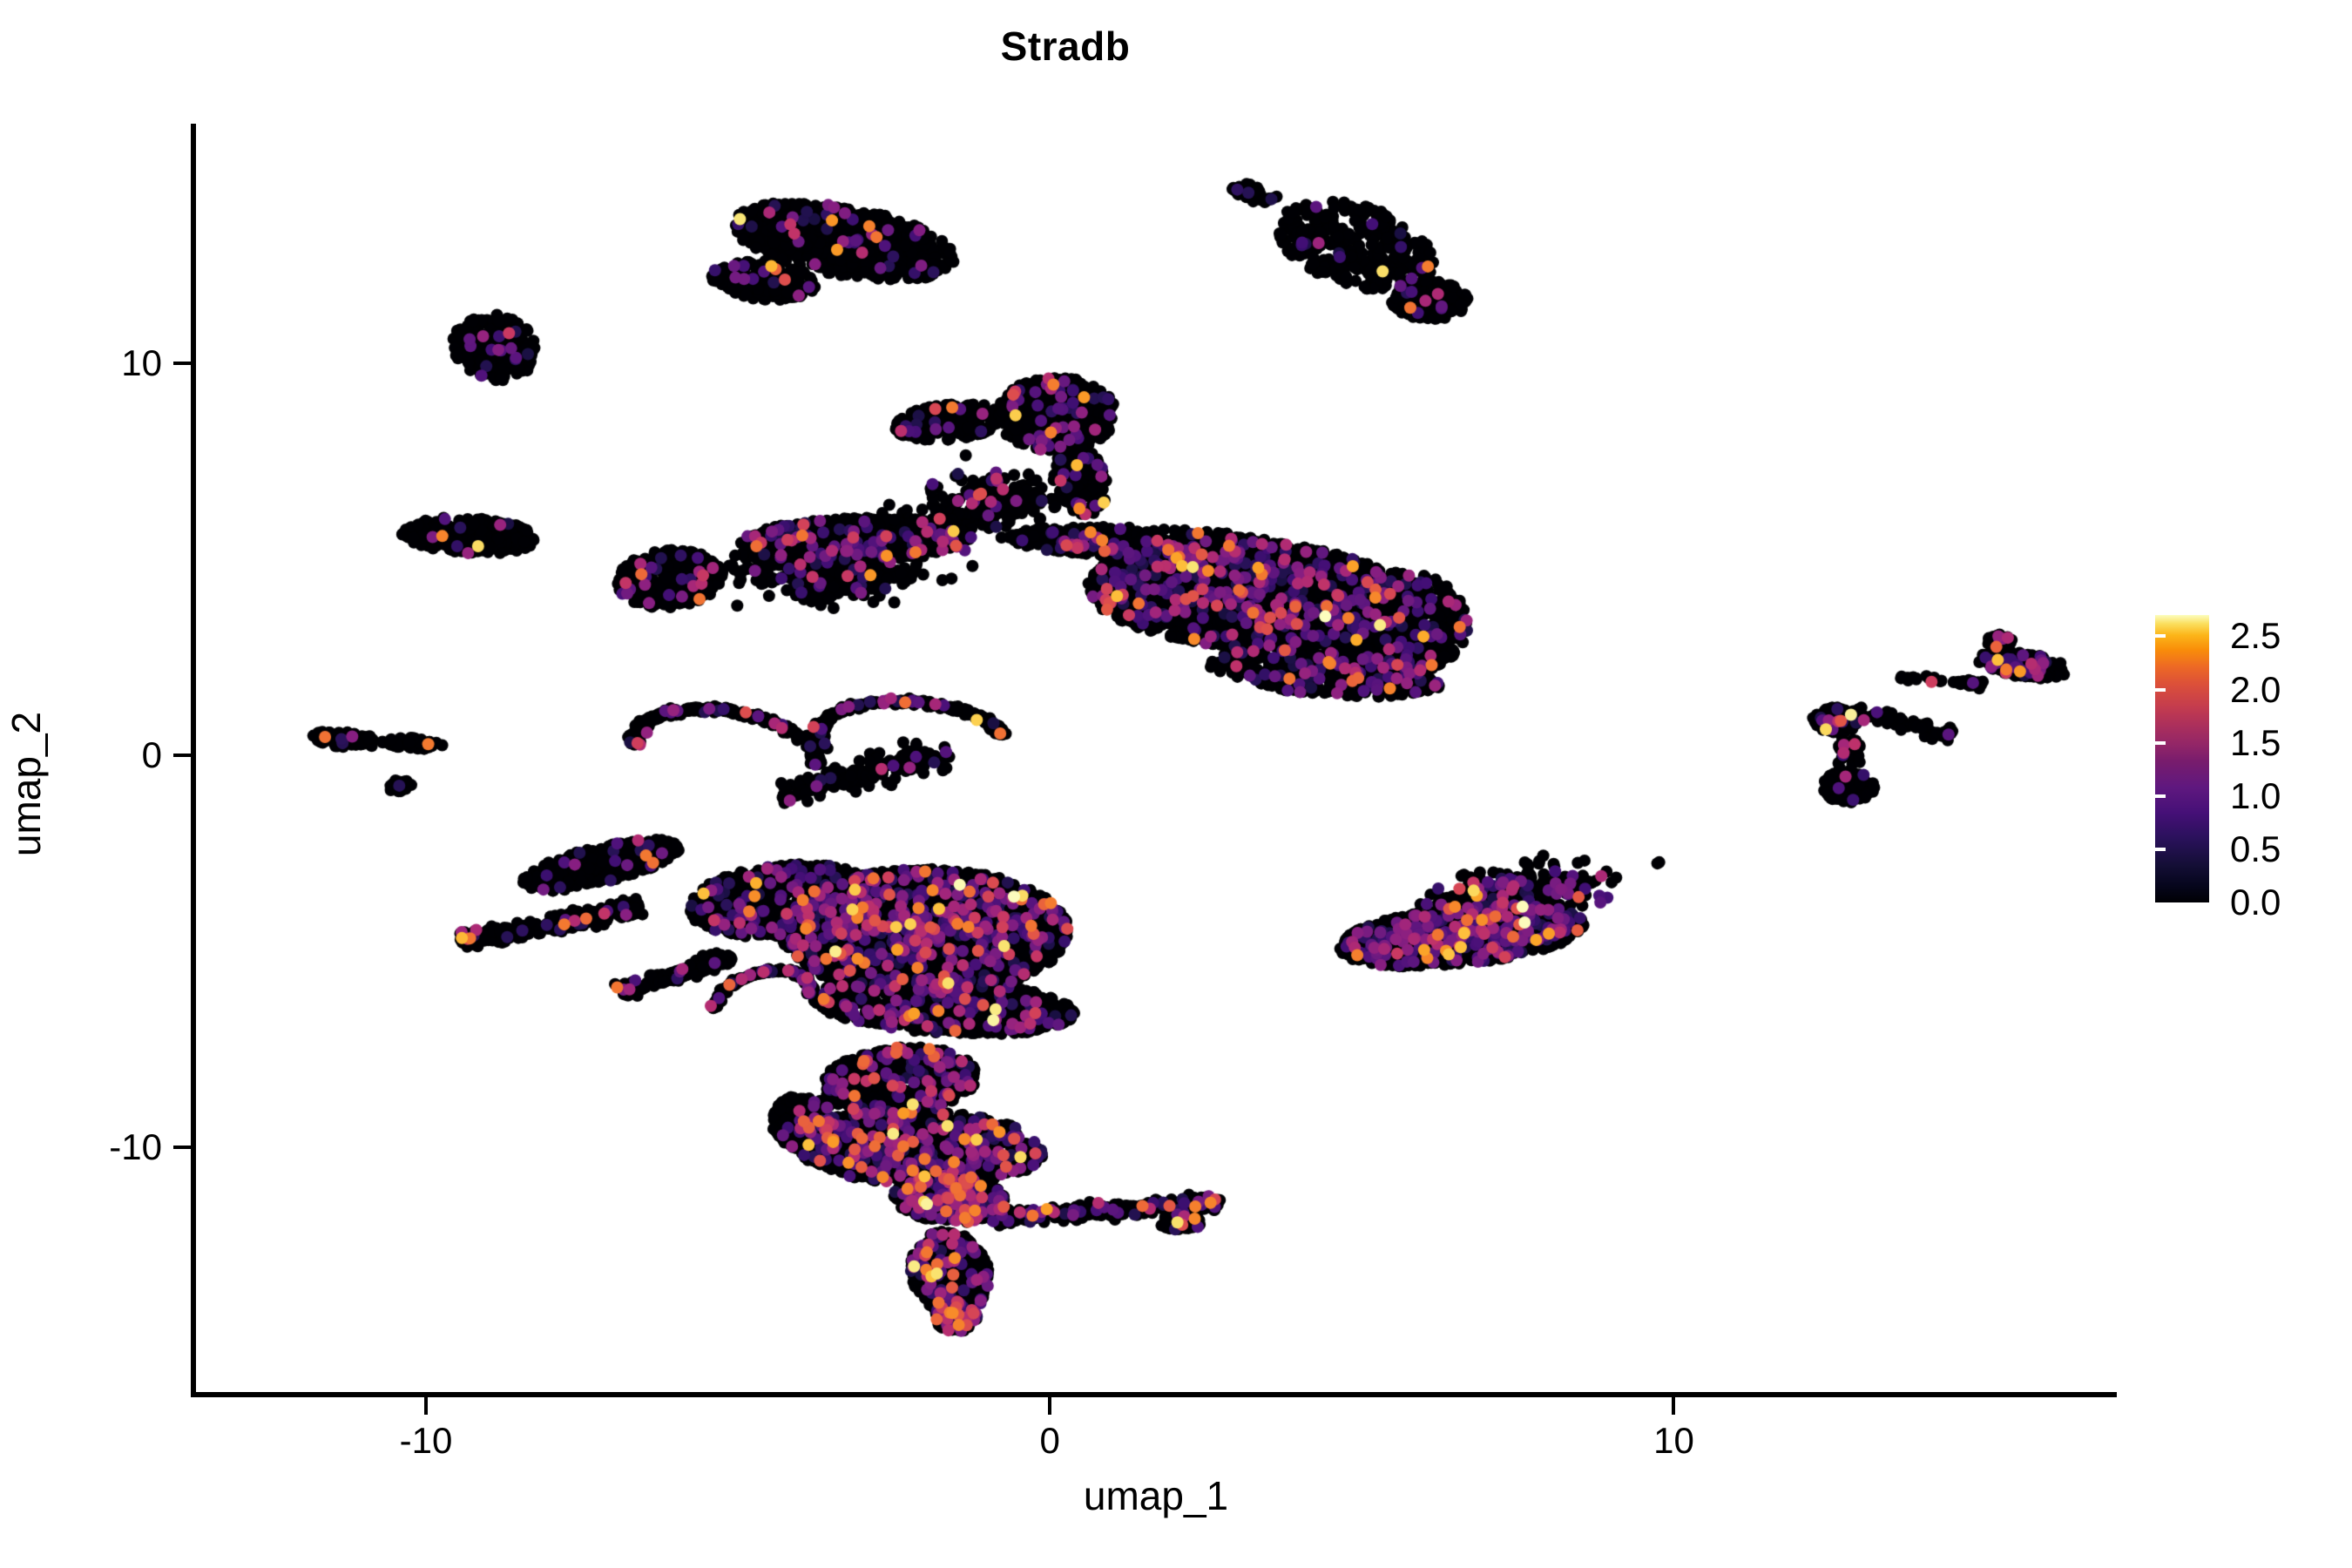 This screenshot has width=2352, height=1568. What do you see at coordinates (2182, 758) in the screenshot?
I see `colorbar-gradient` at bounding box center [2182, 758].